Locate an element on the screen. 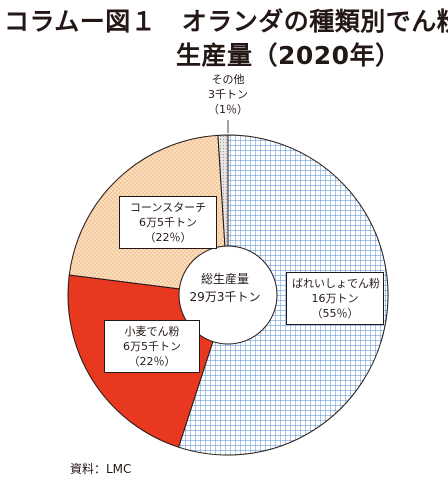  data-label-corn: コーンスターチ 6万5千トン （22％） is located at coordinates (168, 222).